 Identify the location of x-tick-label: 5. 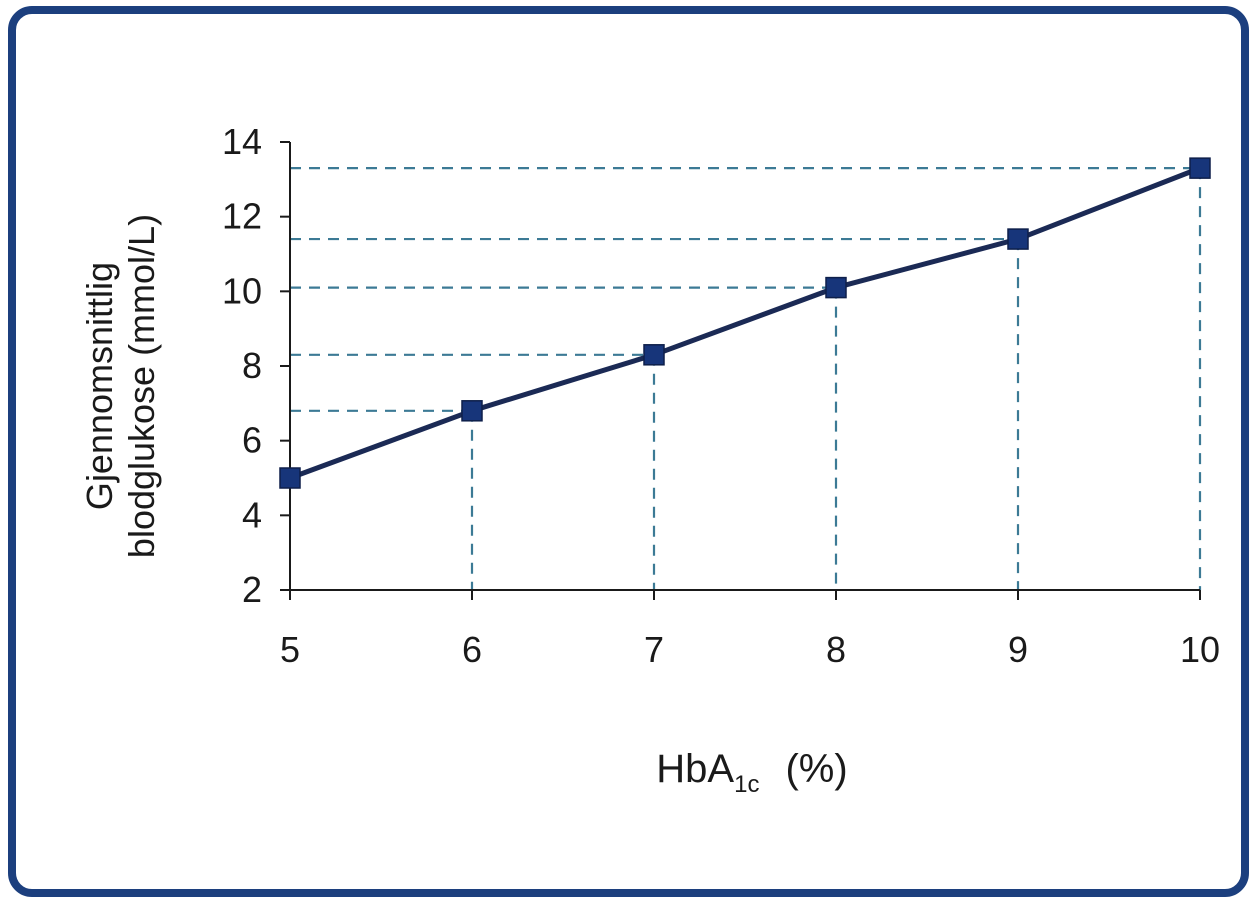
(290, 649).